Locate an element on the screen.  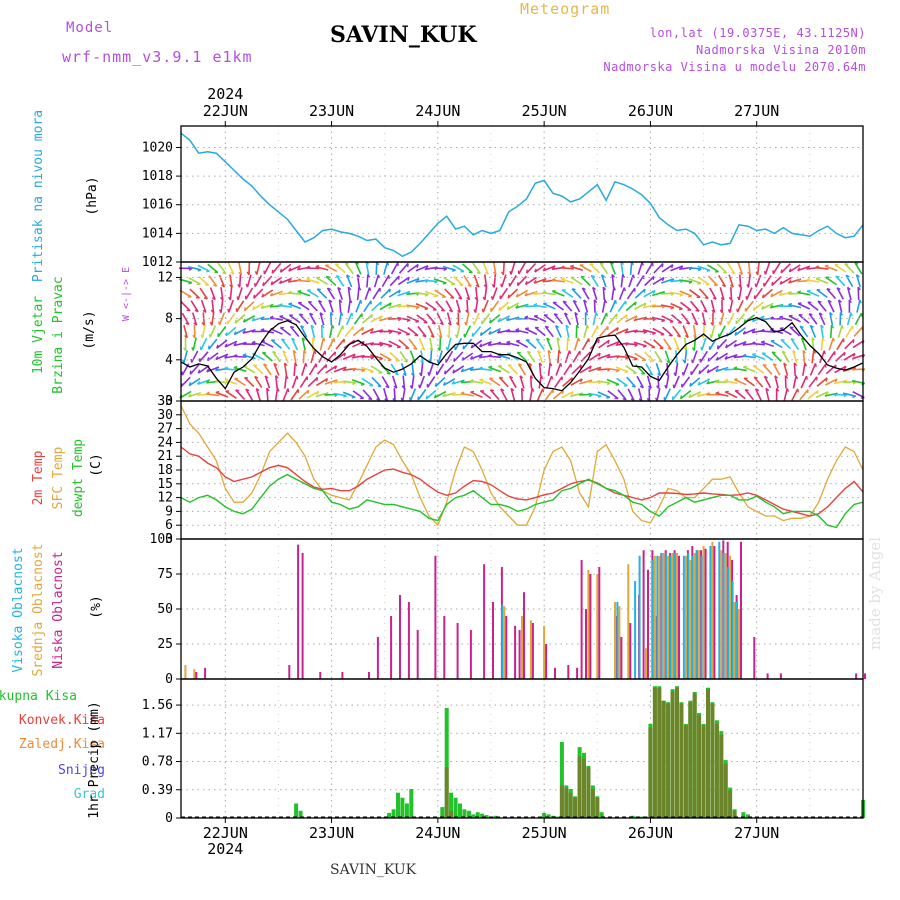
day-label-top: 23JUN is located at coordinates (331, 111).